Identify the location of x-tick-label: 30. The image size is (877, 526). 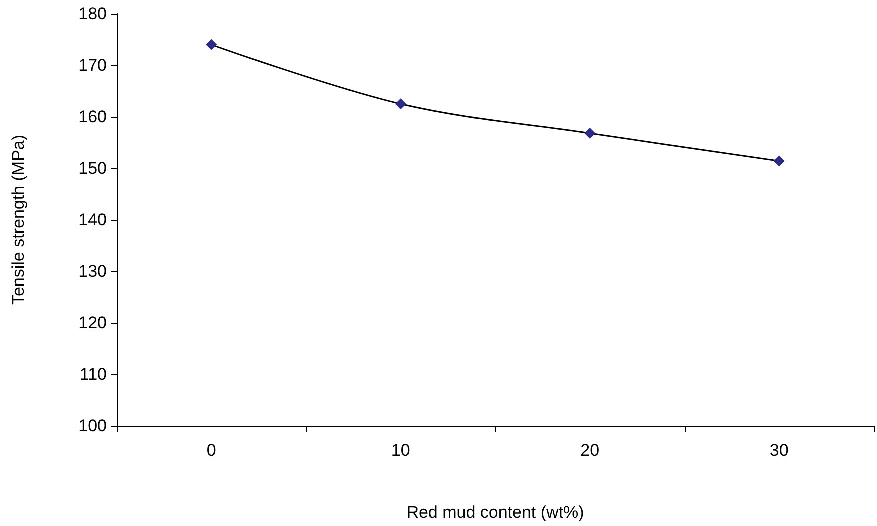
(779, 450).